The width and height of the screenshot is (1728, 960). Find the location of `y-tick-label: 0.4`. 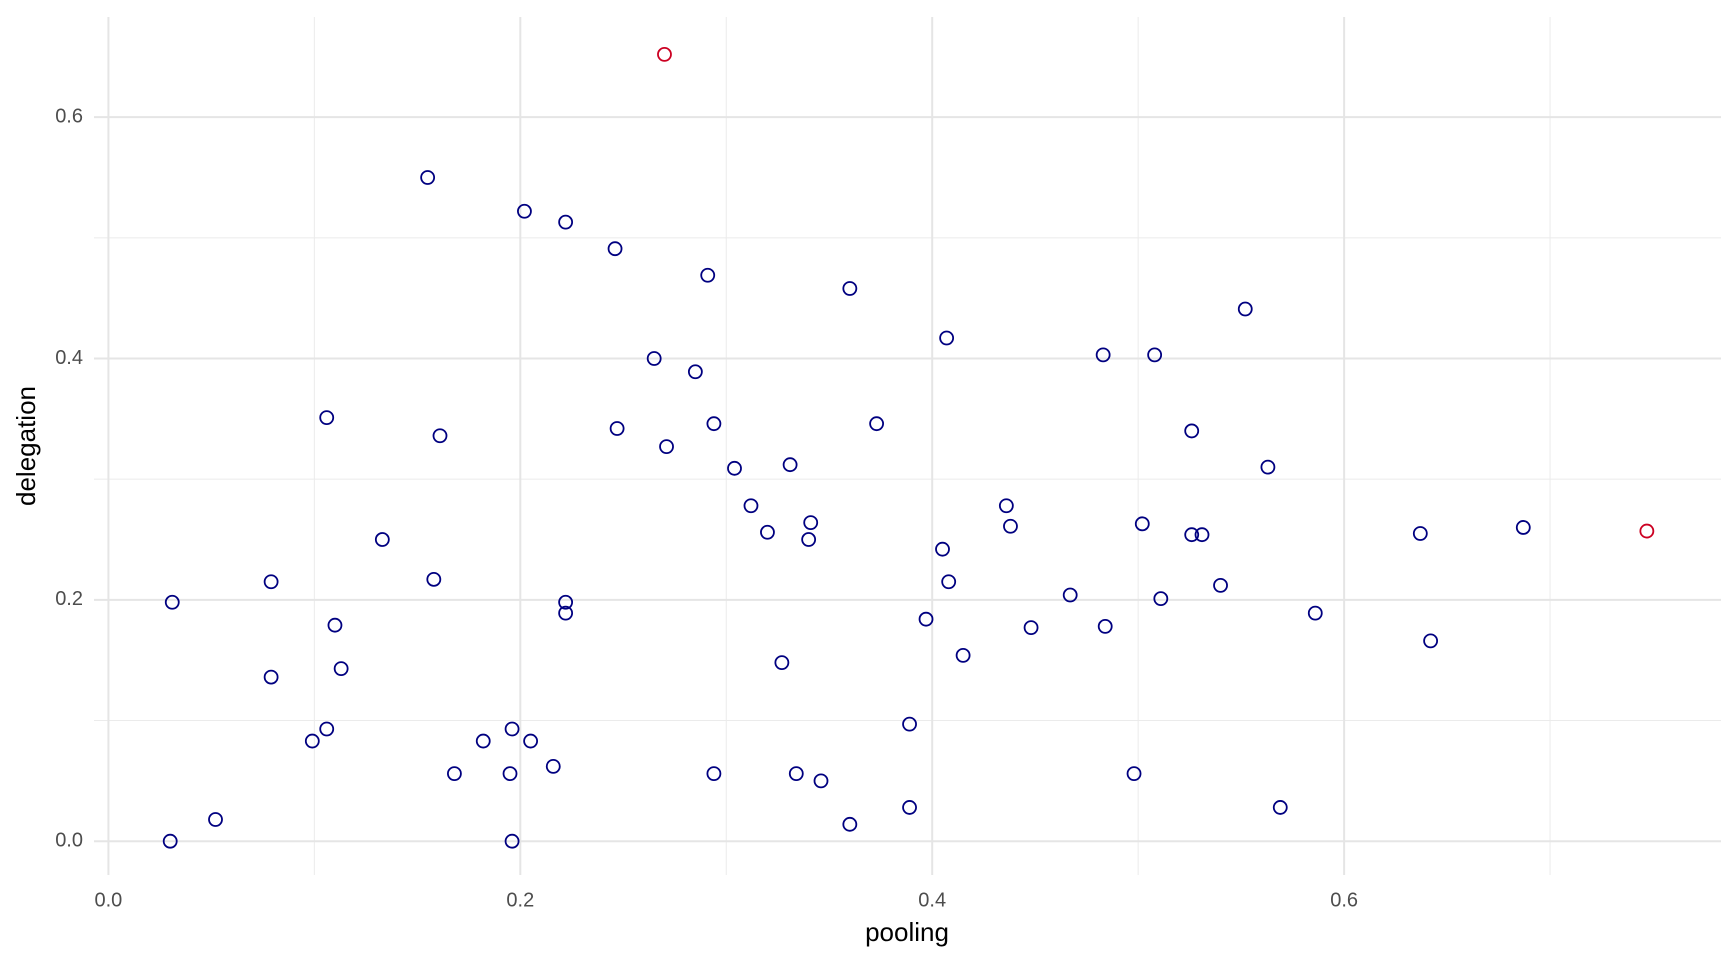

y-tick-label: 0.4 is located at coordinates (69, 358).